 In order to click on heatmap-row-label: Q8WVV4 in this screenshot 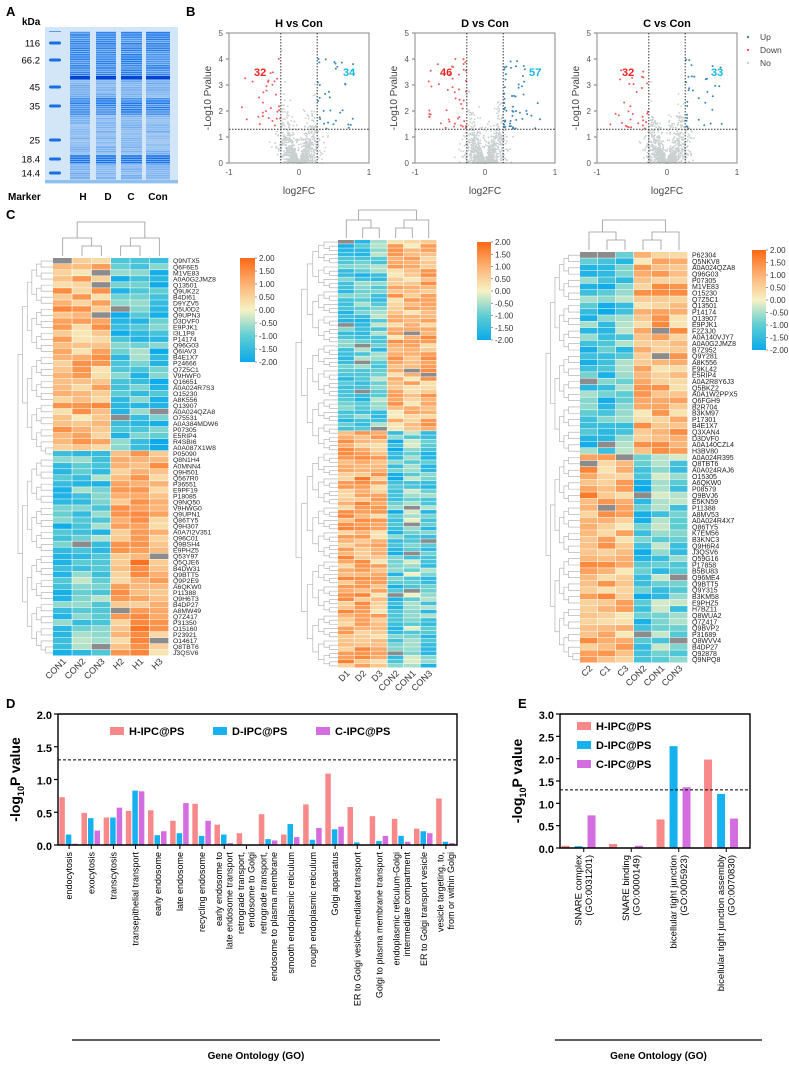, I will do `click(706, 641)`.